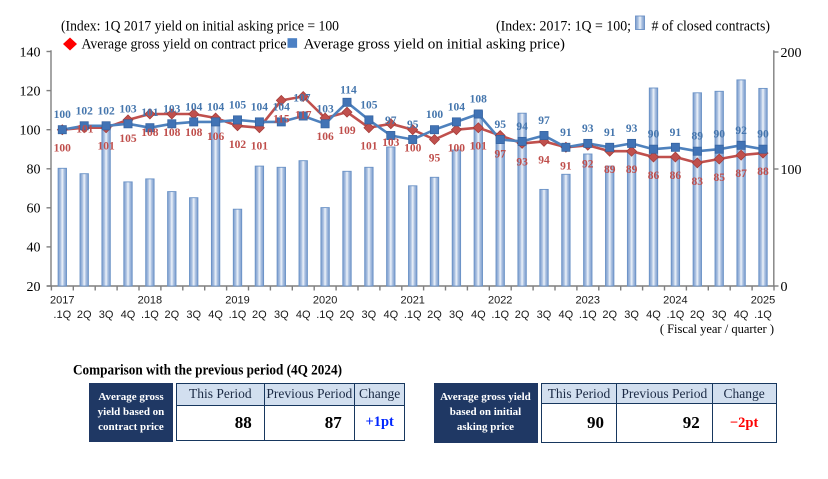 This screenshot has height=479, width=828. What do you see at coordinates (325, 301) in the screenshot?
I see `svg-text: 2020` at bounding box center [325, 301].